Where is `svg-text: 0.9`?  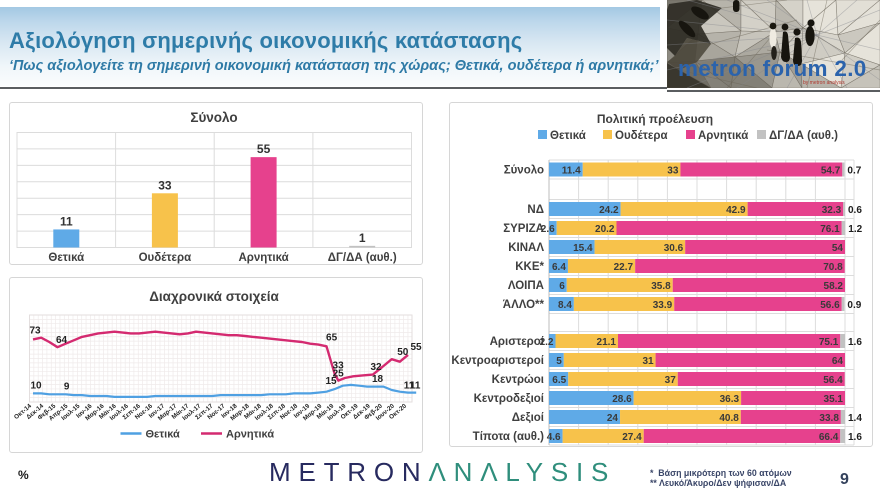
svg-text: 0.9 is located at coordinates (854, 305).